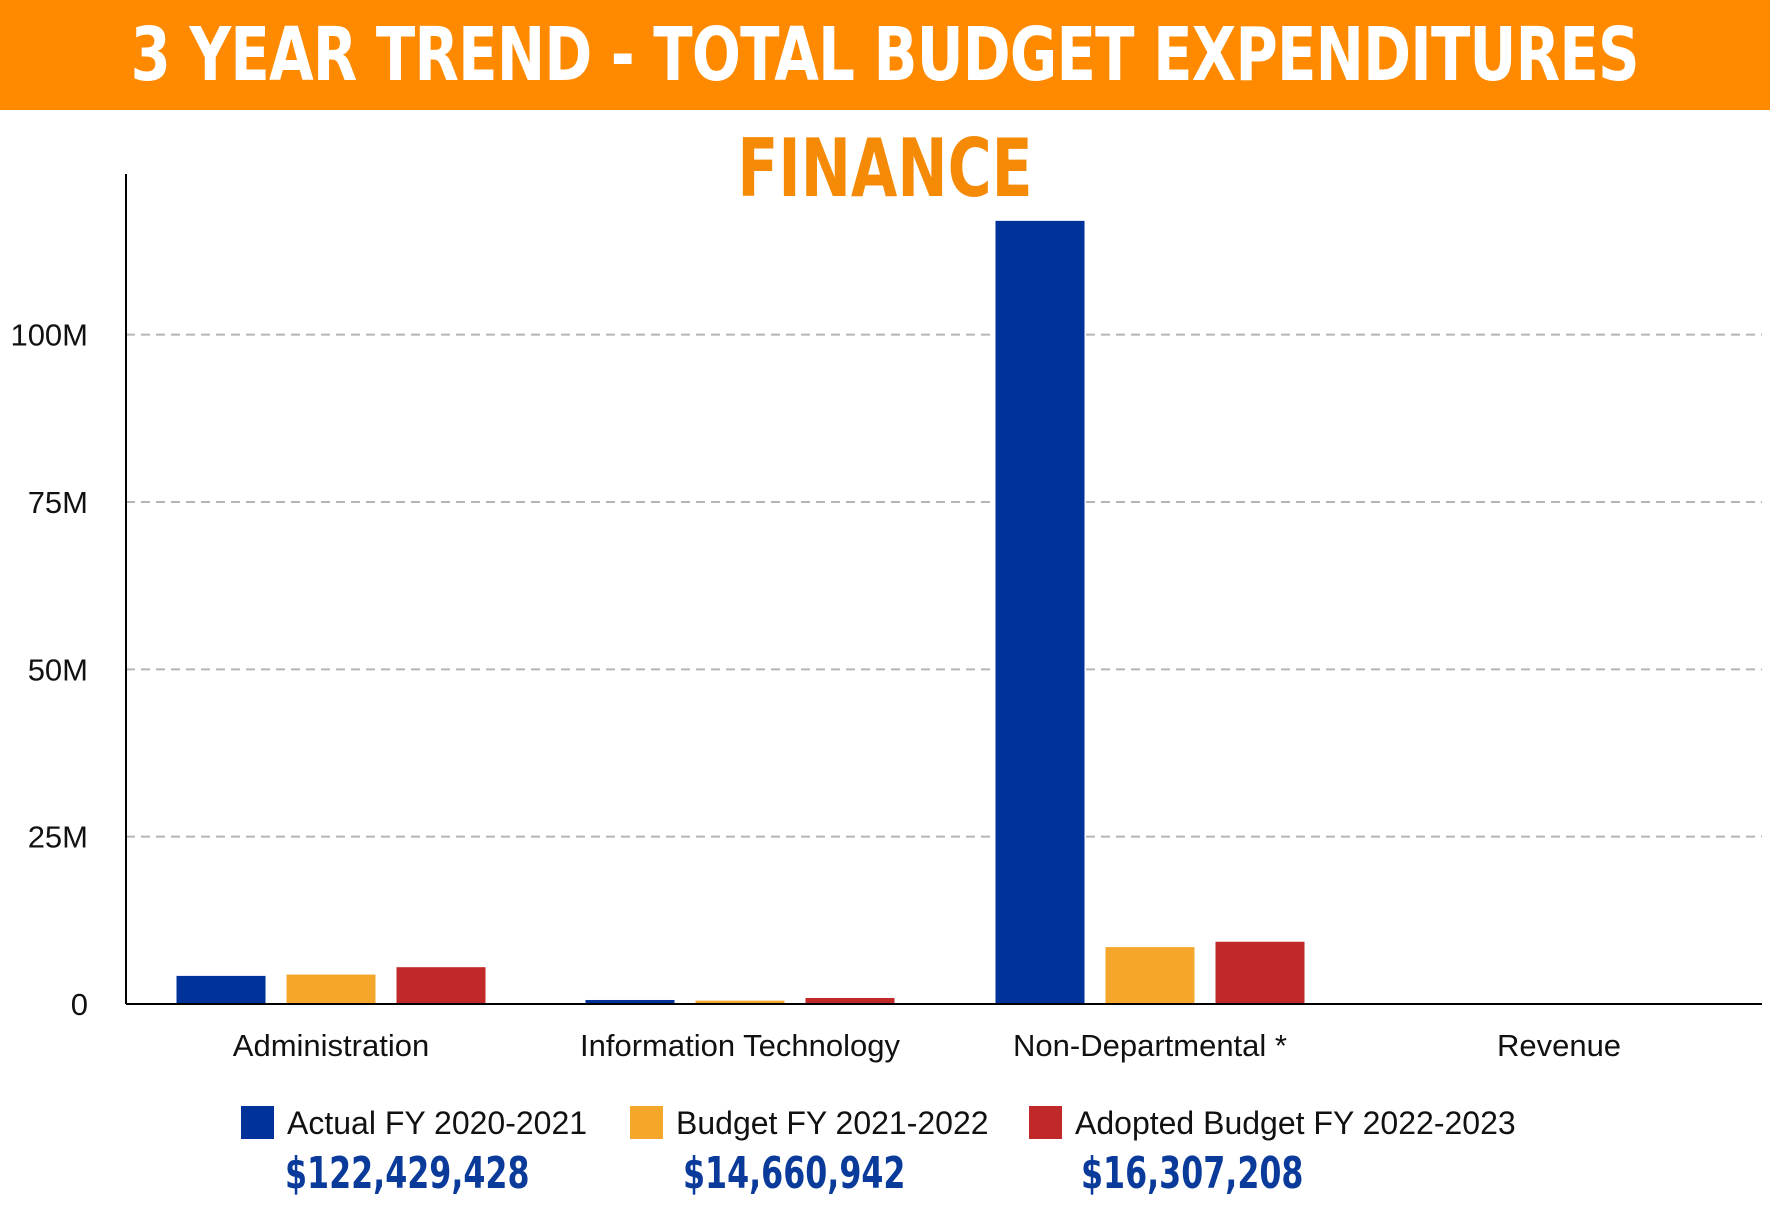  Describe the element at coordinates (407, 1173) in the screenshot. I see `total-actual: $122,429,428` at that location.